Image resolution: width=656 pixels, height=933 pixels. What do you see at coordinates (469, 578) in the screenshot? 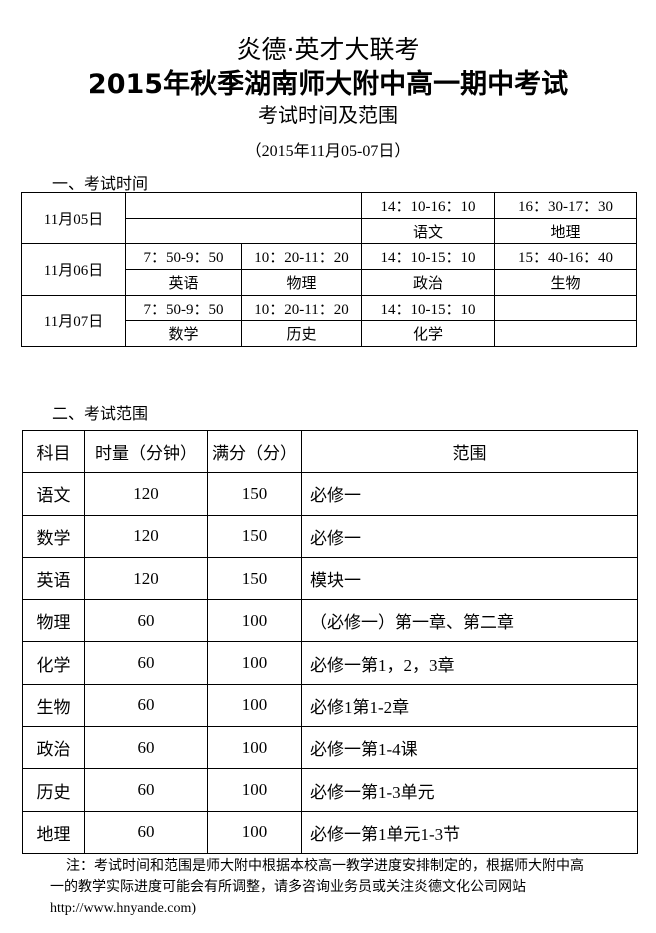
I see `table-cell: 模块一` at bounding box center [469, 578].